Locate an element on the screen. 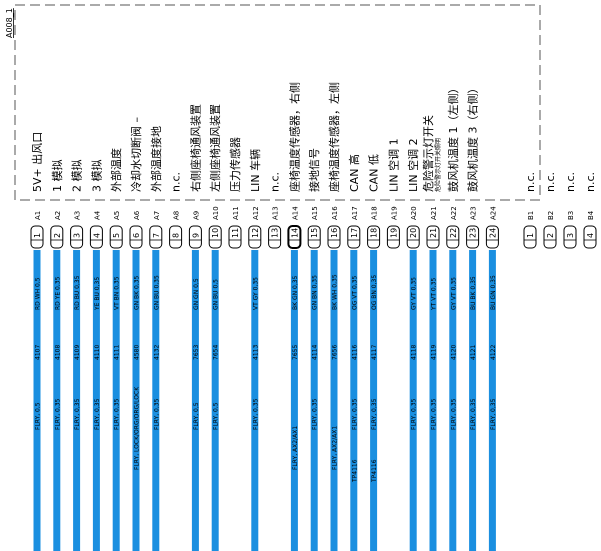  pin-label: LIN 车辆 is located at coordinates (255, 170).